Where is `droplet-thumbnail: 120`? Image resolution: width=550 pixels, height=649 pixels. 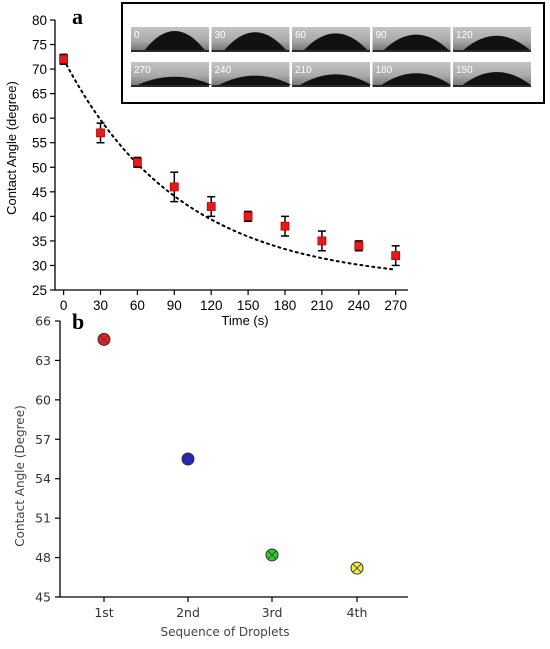
droplet-thumbnail: 120 is located at coordinates (492, 39).